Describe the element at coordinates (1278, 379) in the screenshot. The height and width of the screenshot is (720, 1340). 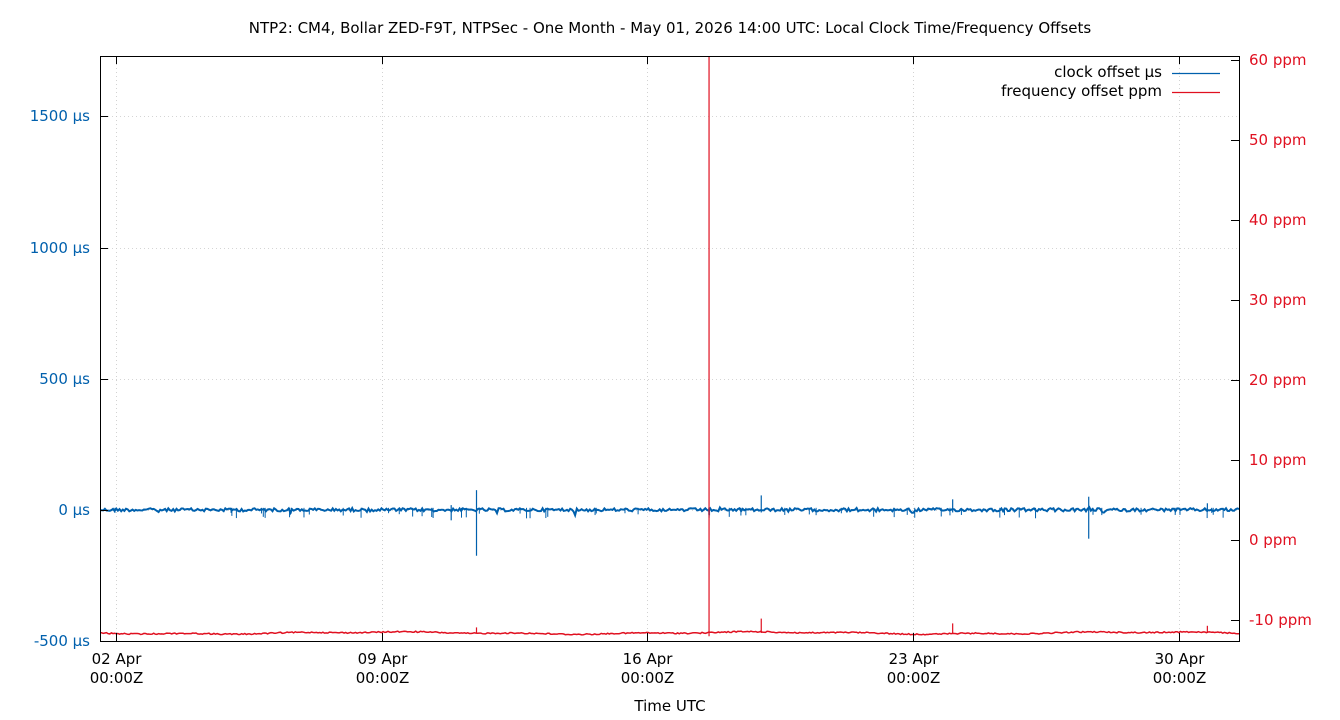
I see `right-y-tick-label: 20 ppm` at that location.